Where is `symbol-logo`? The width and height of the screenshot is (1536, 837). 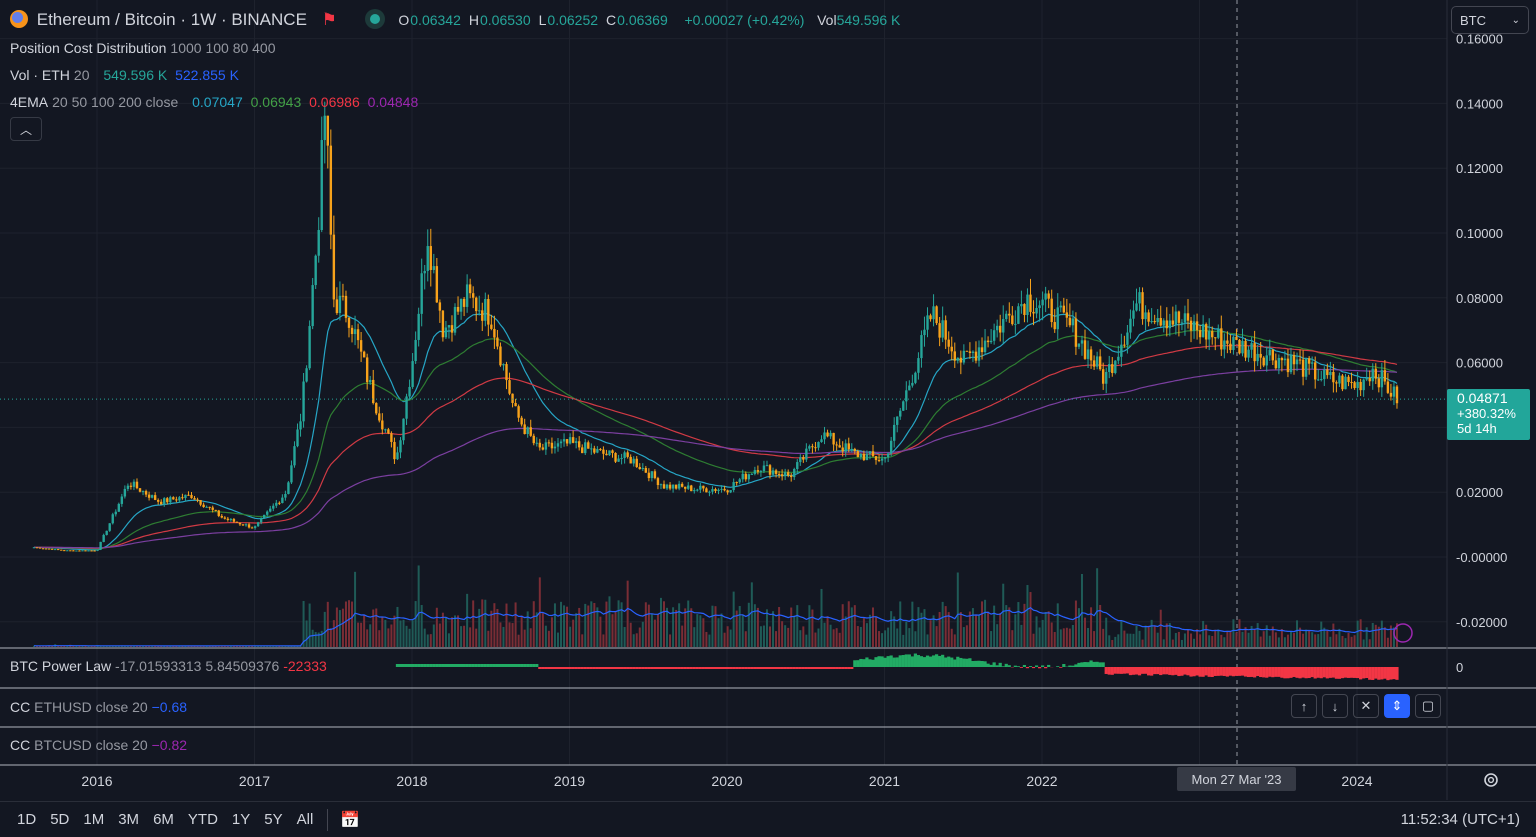
symbol-logo is located at coordinates (19, 19).